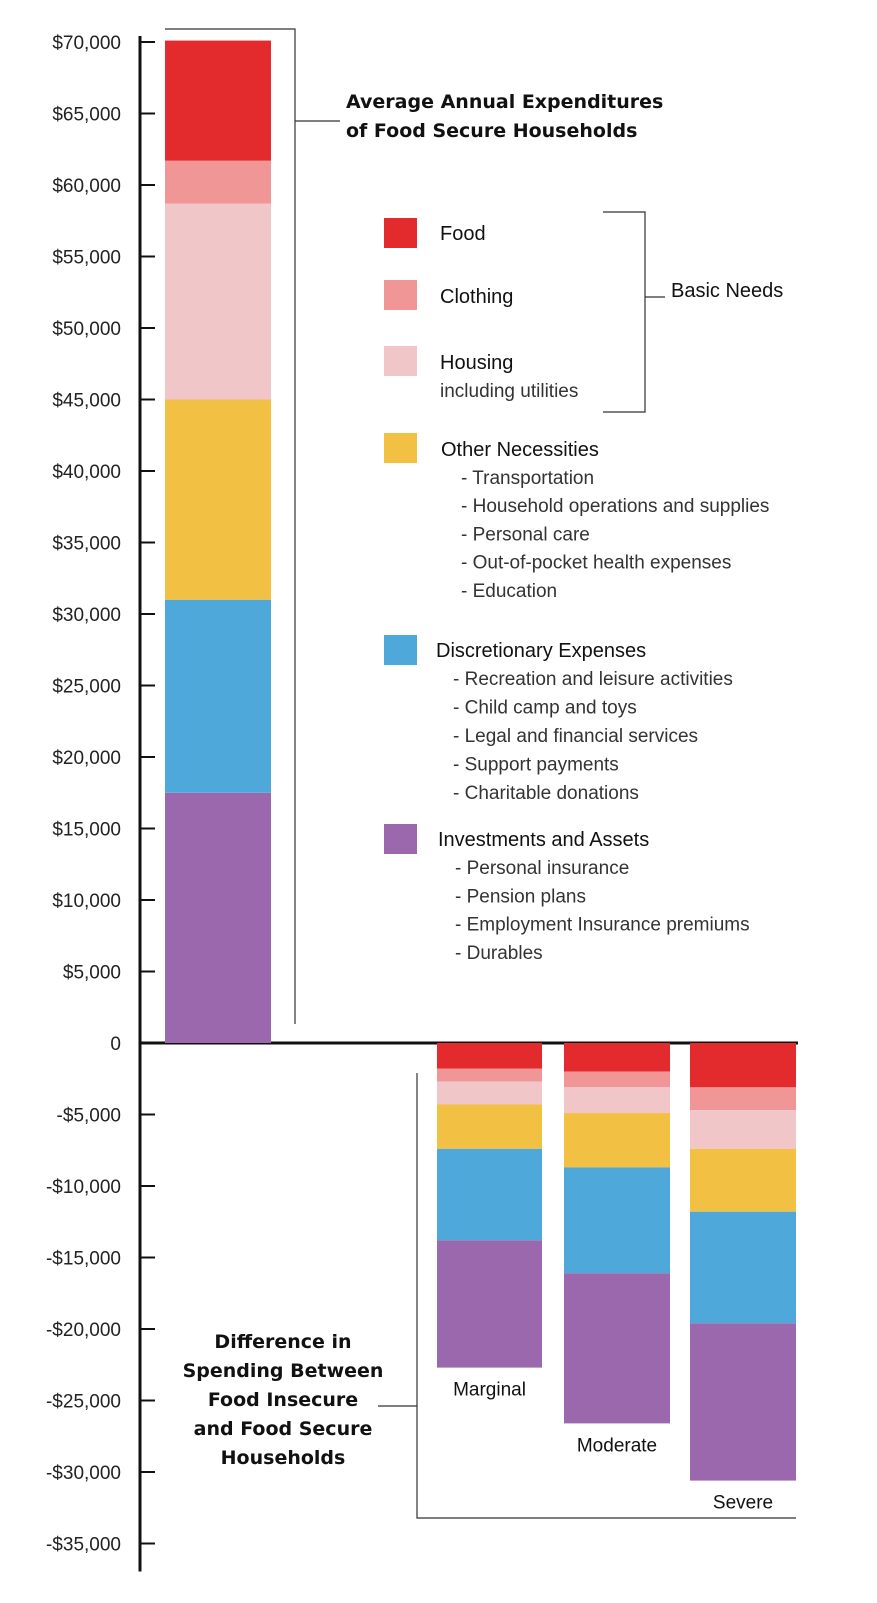 The height and width of the screenshot is (1603, 877). What do you see at coordinates (617, 1445) in the screenshot?
I see `bar-label-moderate: Moderate` at bounding box center [617, 1445].